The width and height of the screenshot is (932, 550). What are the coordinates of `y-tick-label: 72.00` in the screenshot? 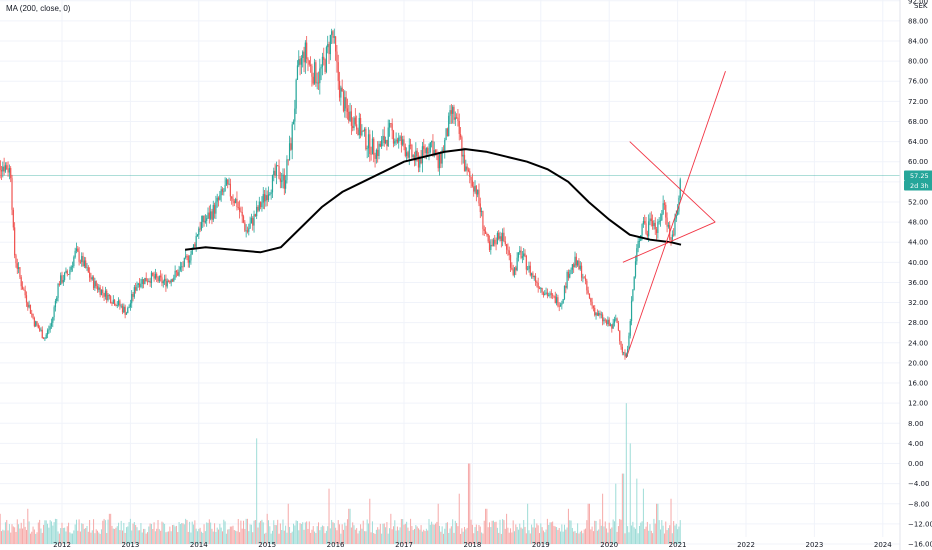 It's located at (918, 102).